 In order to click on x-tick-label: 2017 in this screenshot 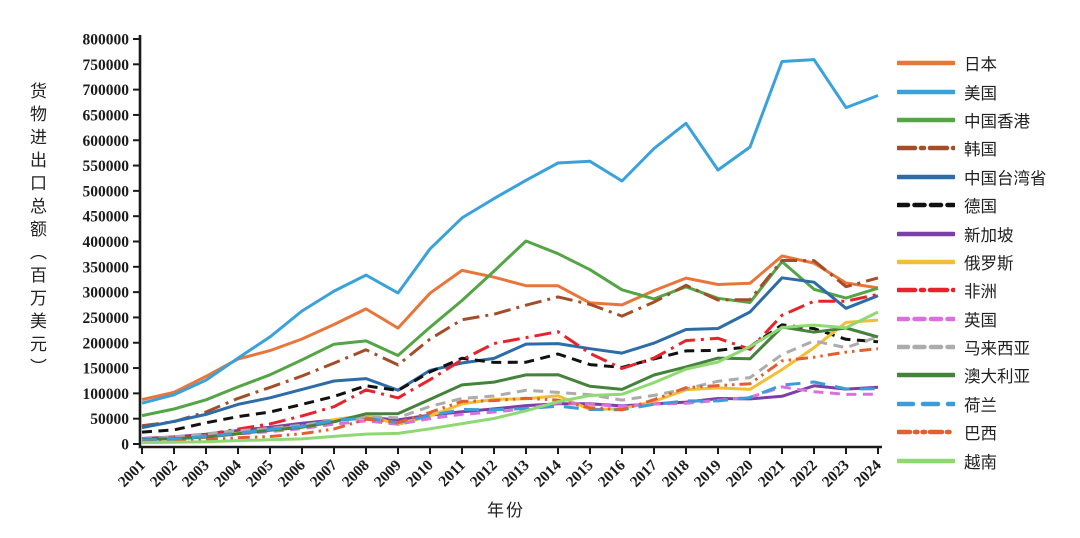, I will do `click(644, 474)`.